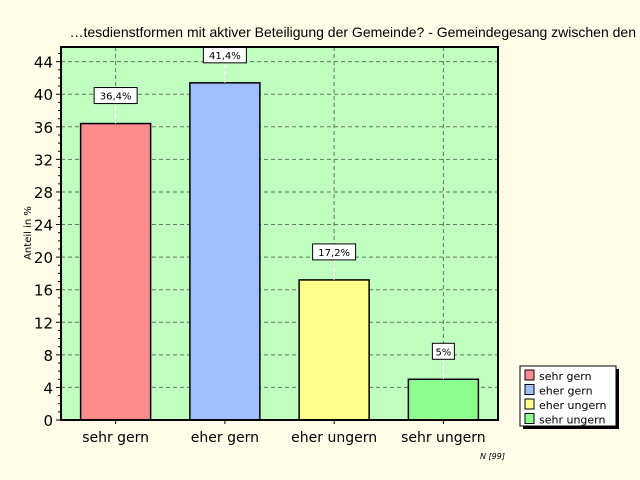 This screenshot has width=640, height=480. What do you see at coordinates (572, 420) in the screenshot?
I see `legend-entry: sehr ungern` at bounding box center [572, 420].